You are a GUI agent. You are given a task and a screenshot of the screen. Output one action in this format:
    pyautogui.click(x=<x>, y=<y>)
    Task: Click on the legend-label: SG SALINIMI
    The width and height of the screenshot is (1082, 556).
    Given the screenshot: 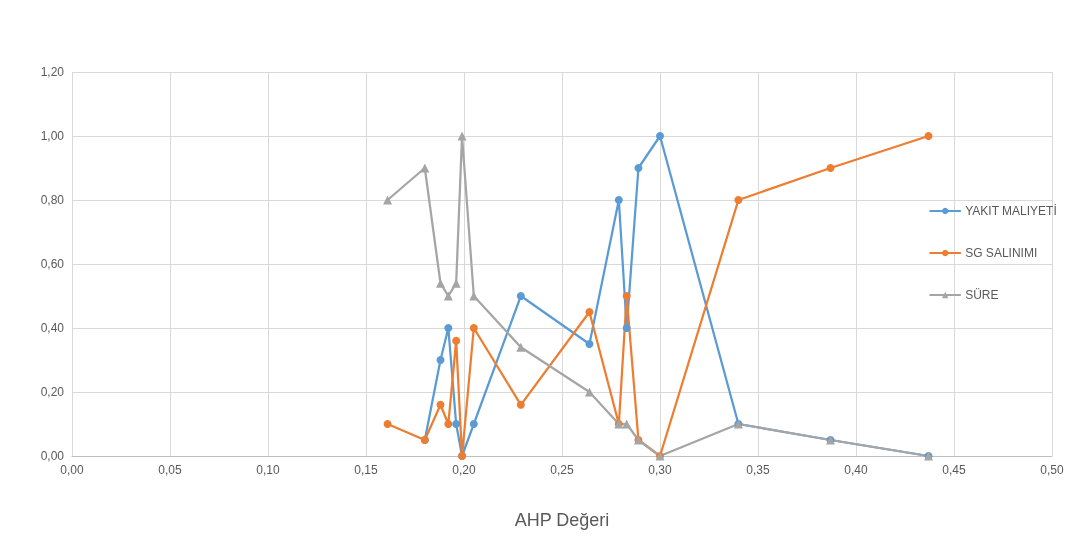 What is the action you would take?
    pyautogui.click(x=1001, y=253)
    